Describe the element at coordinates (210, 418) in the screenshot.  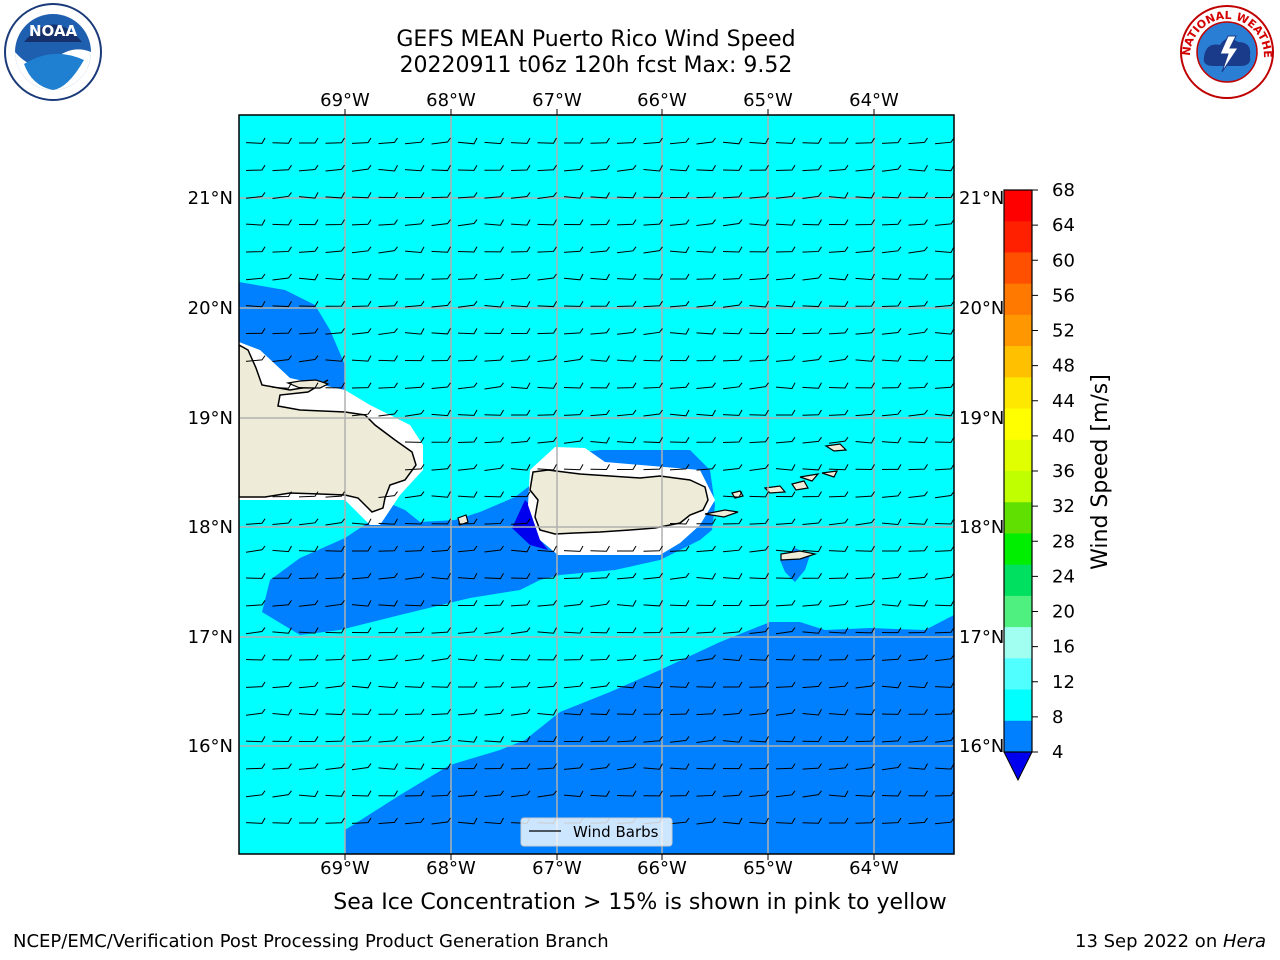
I see `lat-label-left-19n: 19°N` at that location.